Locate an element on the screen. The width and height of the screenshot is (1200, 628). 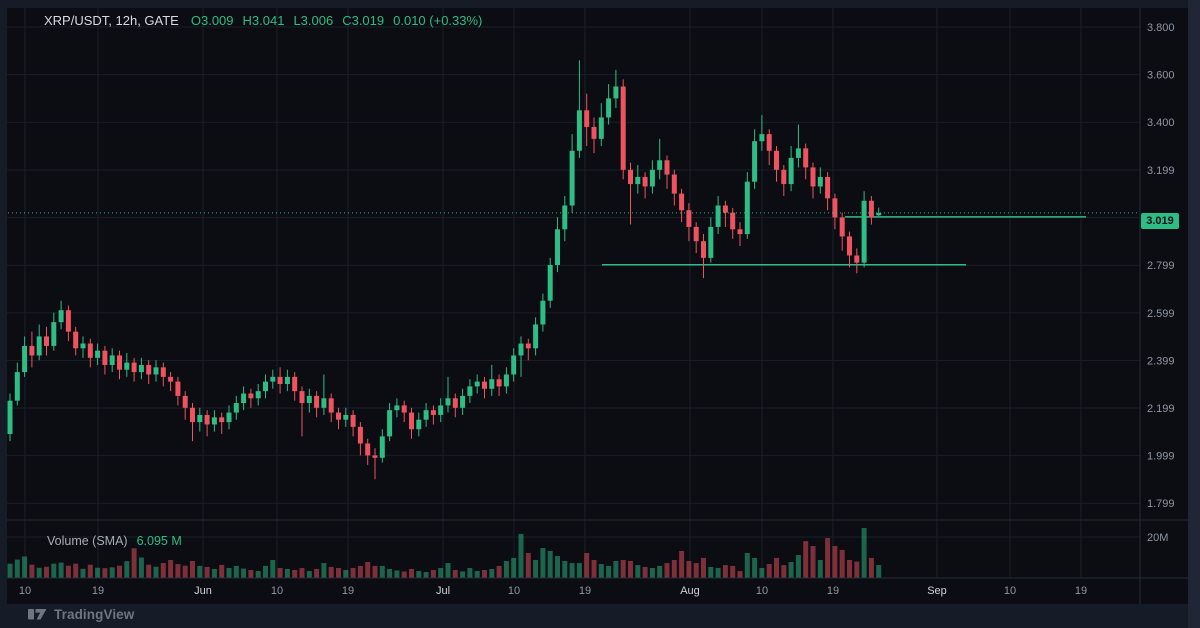
legend-high: H3.041 is located at coordinates (263, 20).